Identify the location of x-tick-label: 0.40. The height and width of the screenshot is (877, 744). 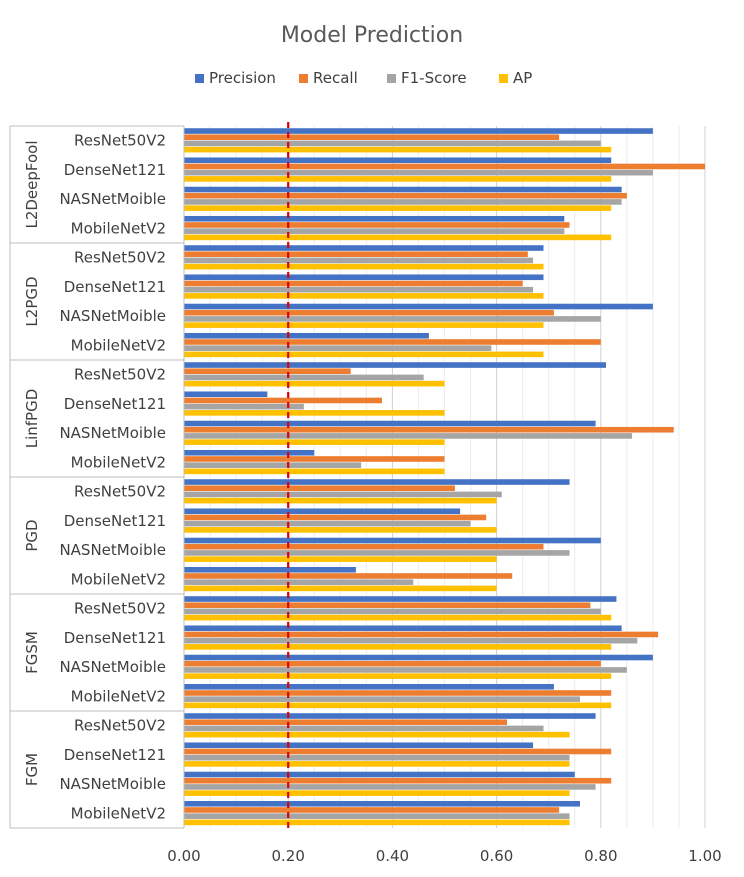
(392, 856).